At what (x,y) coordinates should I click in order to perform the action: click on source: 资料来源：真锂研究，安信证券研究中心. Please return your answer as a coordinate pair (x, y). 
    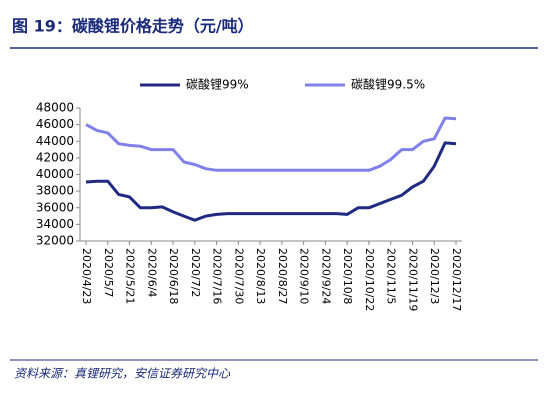
    Looking at the image, I should click on (122, 374).